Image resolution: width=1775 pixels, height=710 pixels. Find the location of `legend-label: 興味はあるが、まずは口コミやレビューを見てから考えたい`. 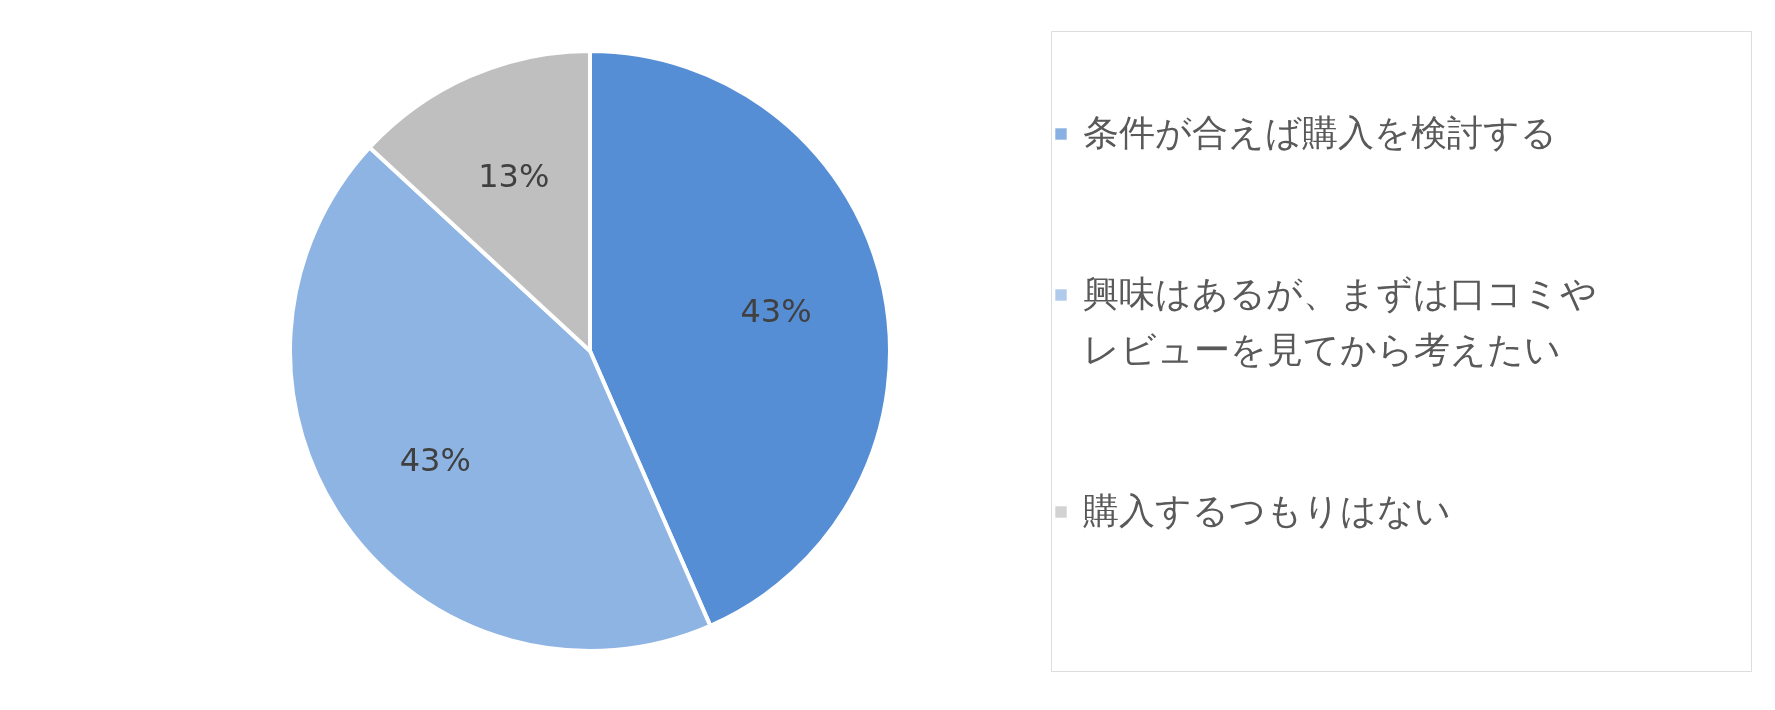

legend-label: 興味はあるが、まずは口コミやレビューを見てから考えたい is located at coordinates (1340, 321).